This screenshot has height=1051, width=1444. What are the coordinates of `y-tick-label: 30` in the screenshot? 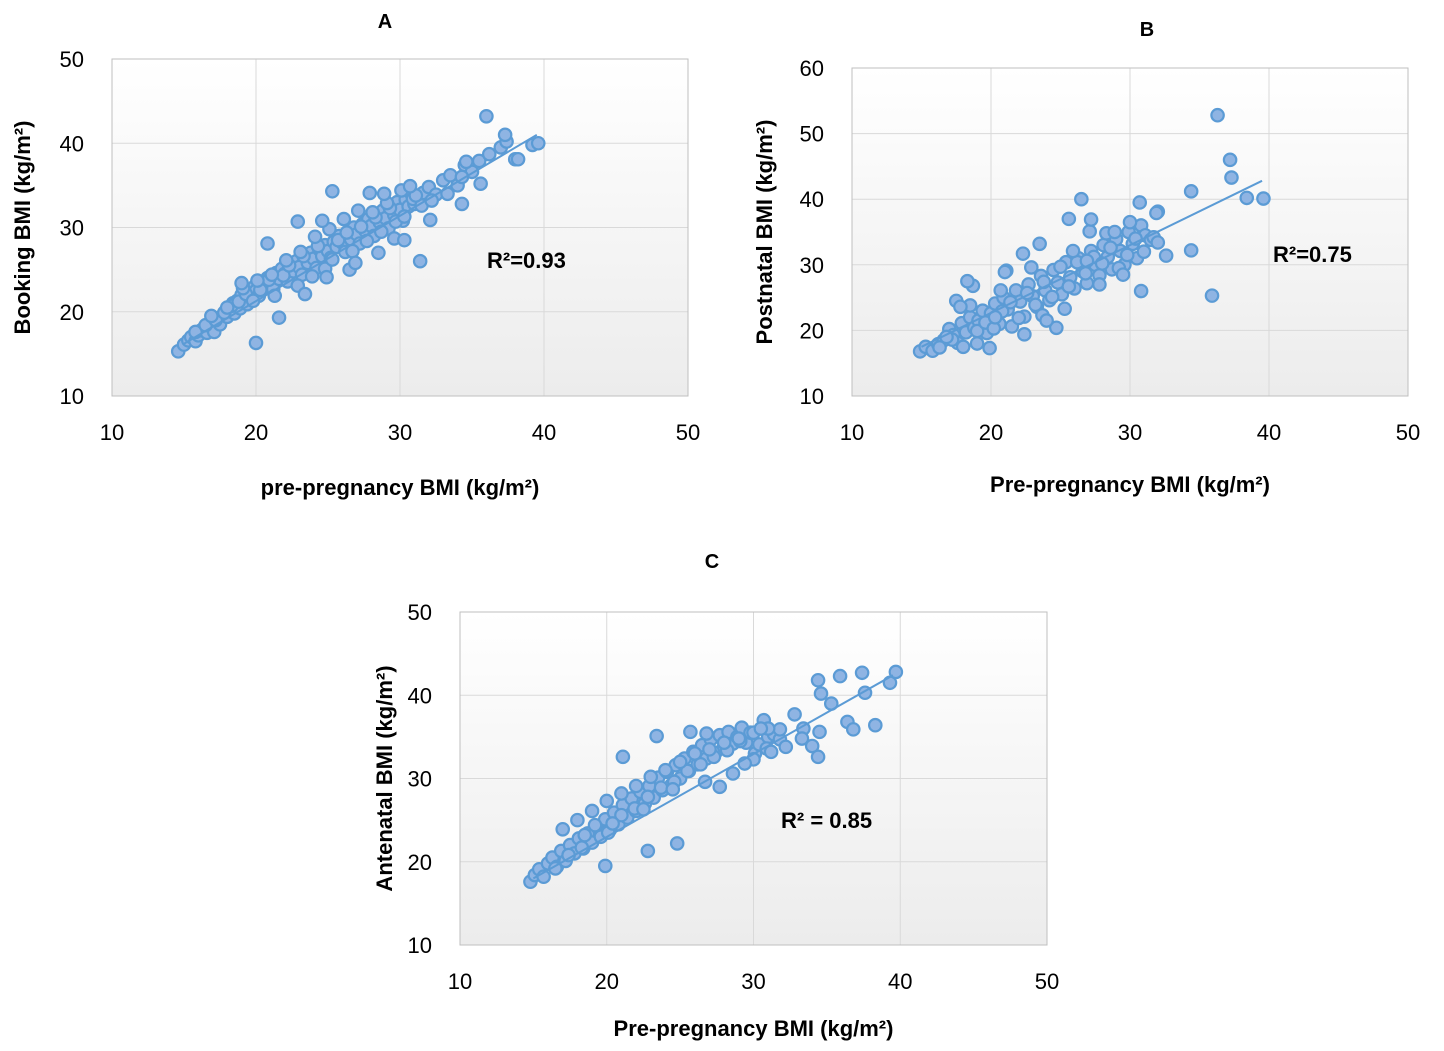 It's located at (812, 265).